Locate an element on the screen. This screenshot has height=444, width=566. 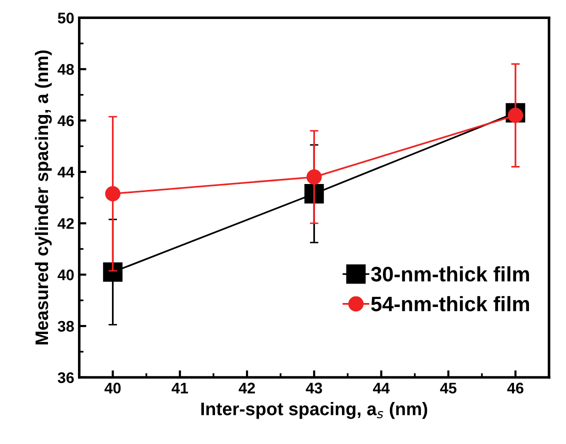
x-tick-label: 43 is located at coordinates (314, 388).